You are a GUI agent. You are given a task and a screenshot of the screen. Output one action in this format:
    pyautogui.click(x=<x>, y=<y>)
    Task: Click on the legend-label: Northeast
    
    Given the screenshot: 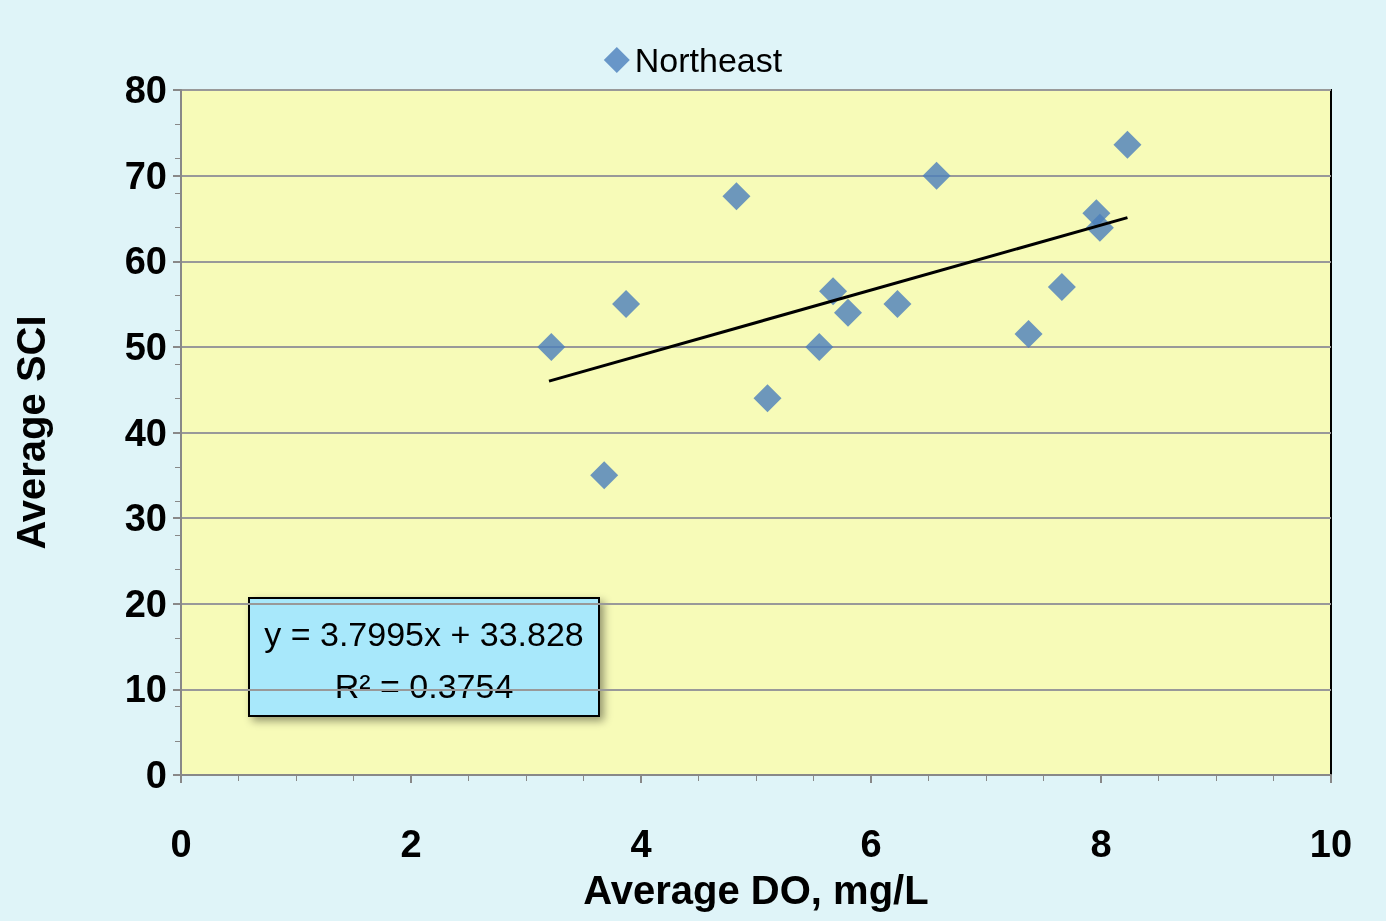 What is the action you would take?
    pyautogui.click(x=708, y=60)
    